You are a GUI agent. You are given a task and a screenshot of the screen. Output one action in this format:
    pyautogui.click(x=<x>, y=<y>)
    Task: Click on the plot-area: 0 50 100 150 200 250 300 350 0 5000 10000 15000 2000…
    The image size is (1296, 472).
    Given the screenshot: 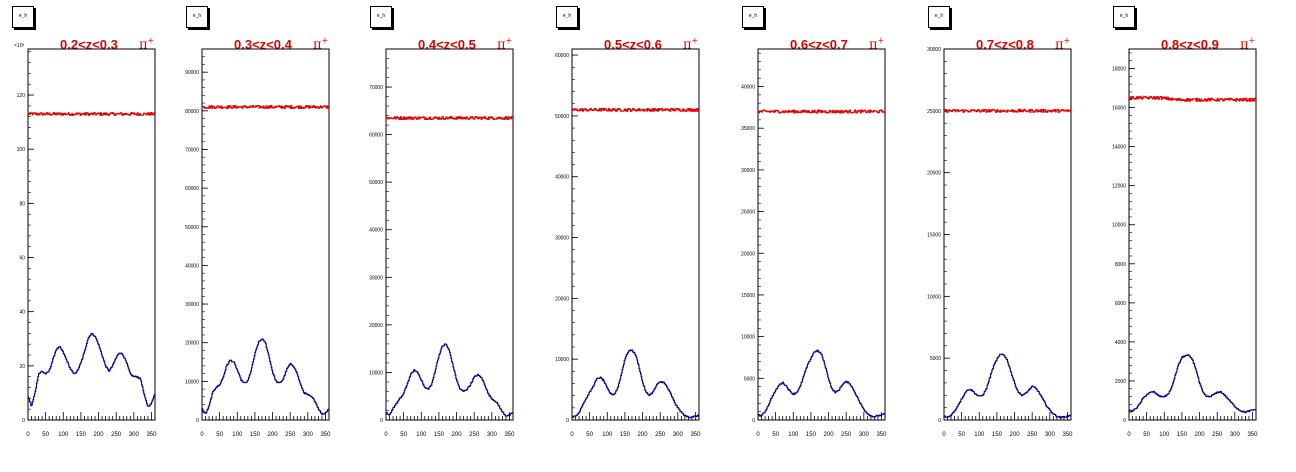 What is the action you would take?
    pyautogui.click(x=1000, y=242)
    